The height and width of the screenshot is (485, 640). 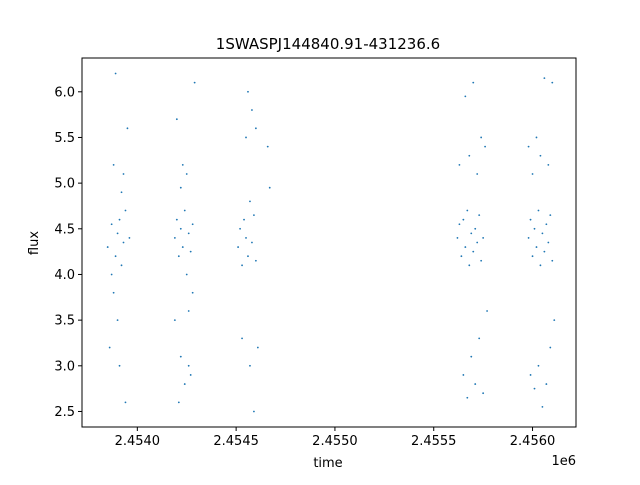 I want to click on y-tick-label: 5.0, so click(x=64, y=184).